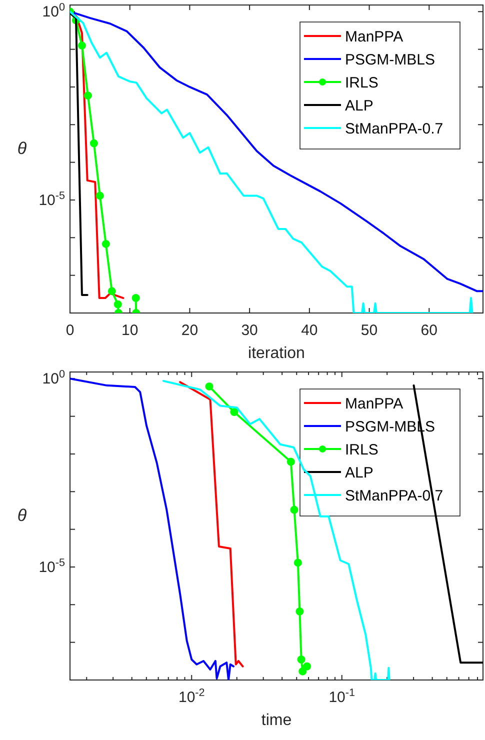  I want to click on x-tick-label: 10, so click(130, 330).